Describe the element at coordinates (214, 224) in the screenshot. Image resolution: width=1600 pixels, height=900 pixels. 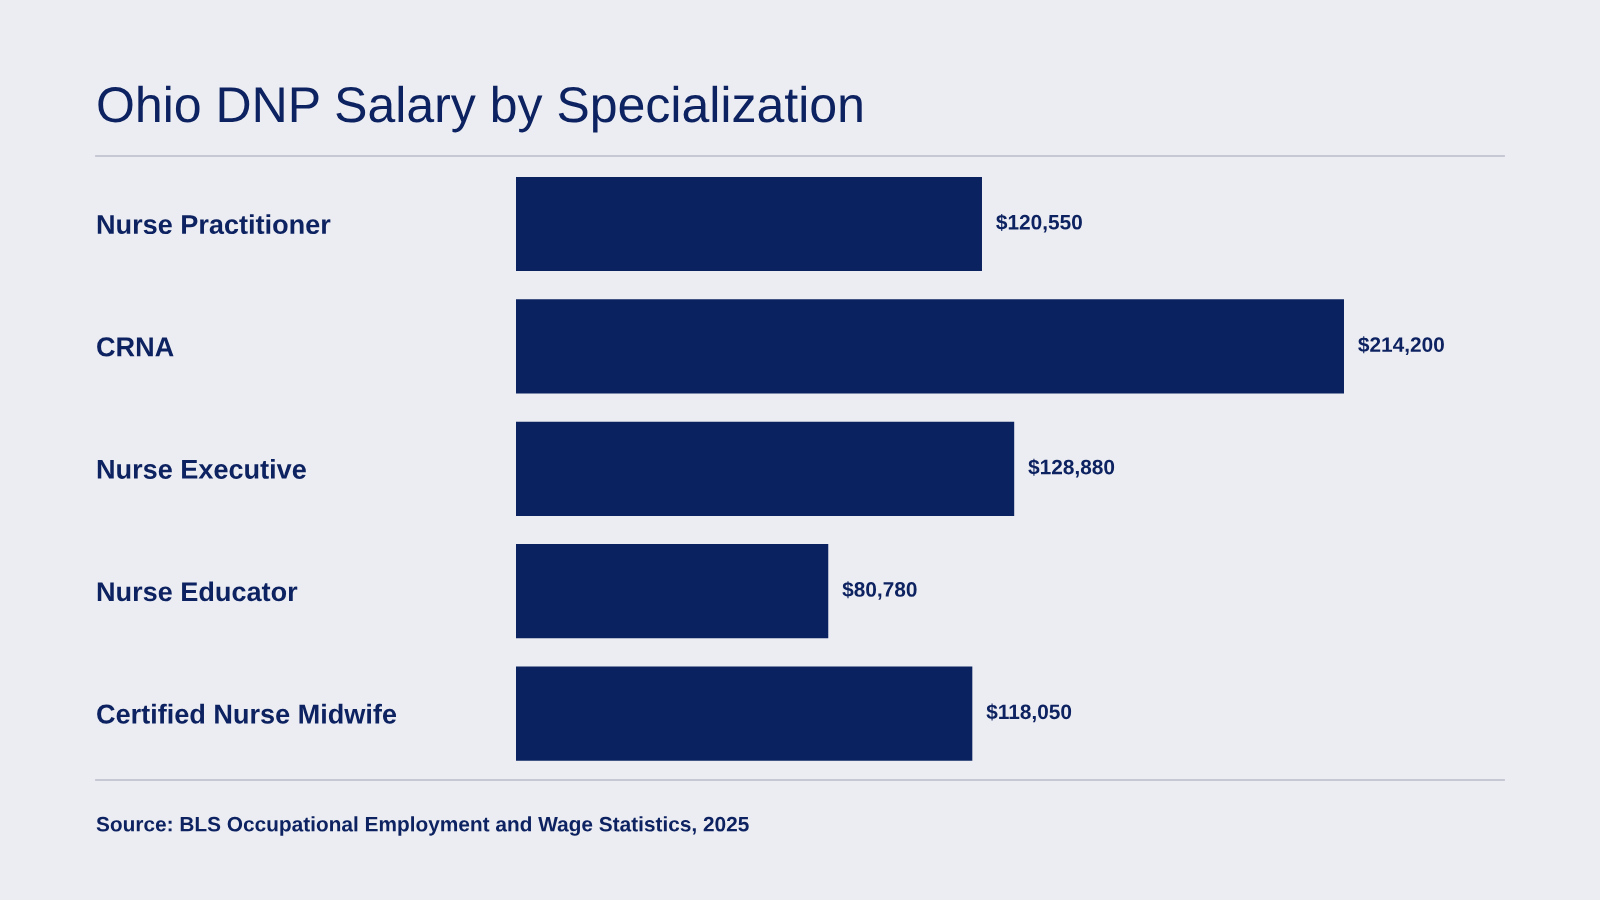
I see `y-tick-label: Nurse Practitioner` at that location.